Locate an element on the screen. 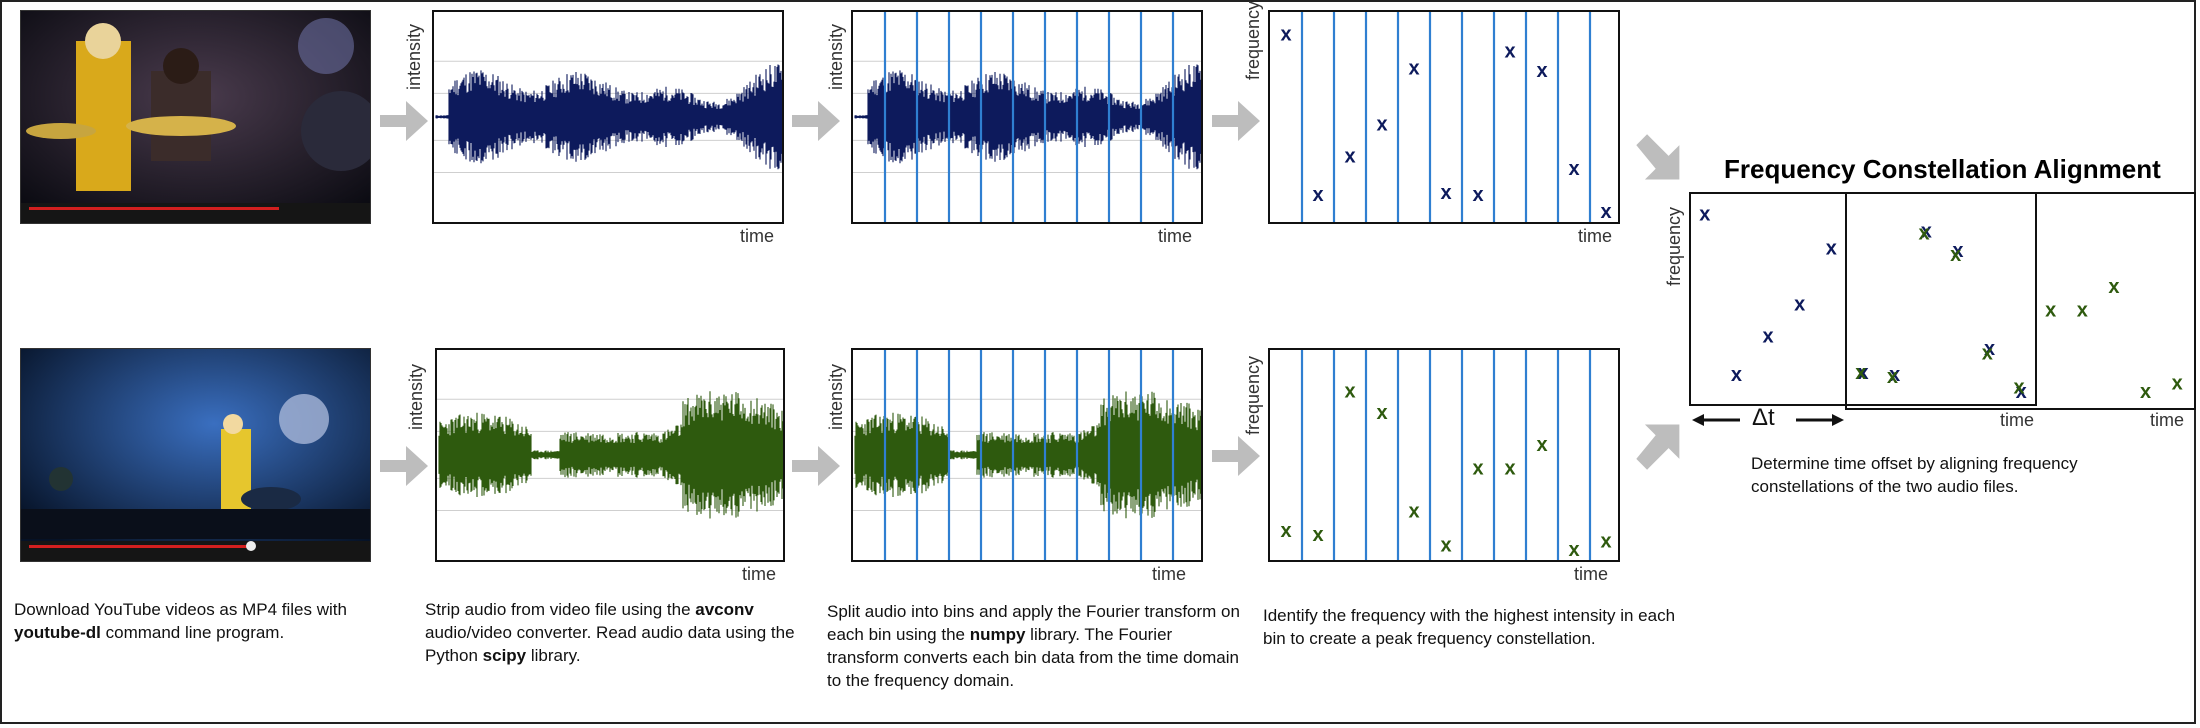  waveform-panel-bottom is located at coordinates (610, 455).